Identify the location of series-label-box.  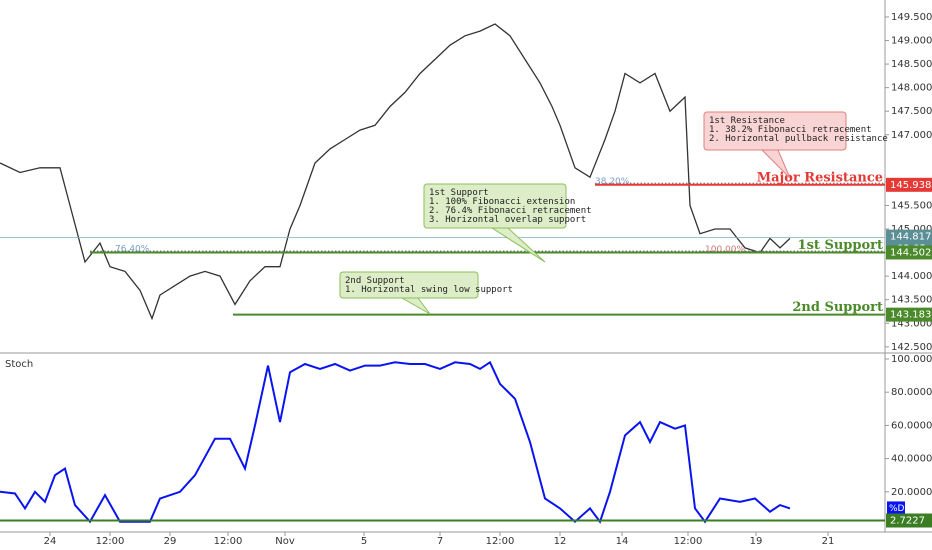
(896, 508).